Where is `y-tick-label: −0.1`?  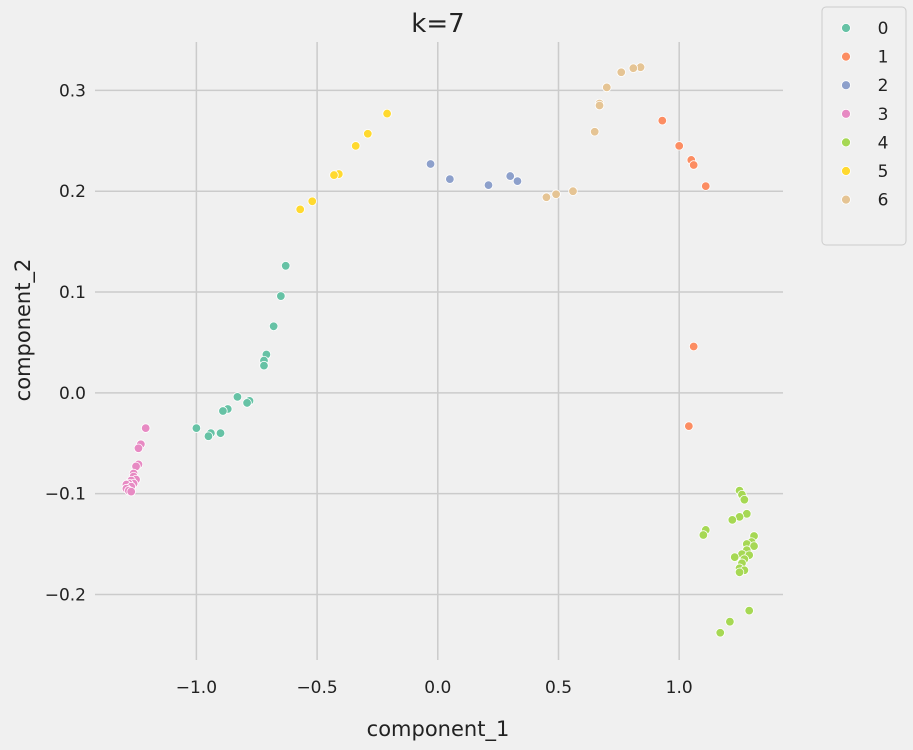 y-tick-label: −0.1 is located at coordinates (65, 495).